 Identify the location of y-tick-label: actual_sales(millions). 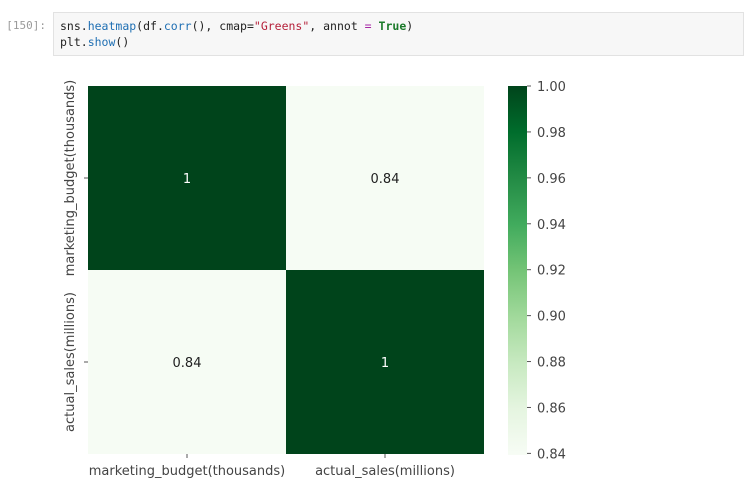
(70, 362).